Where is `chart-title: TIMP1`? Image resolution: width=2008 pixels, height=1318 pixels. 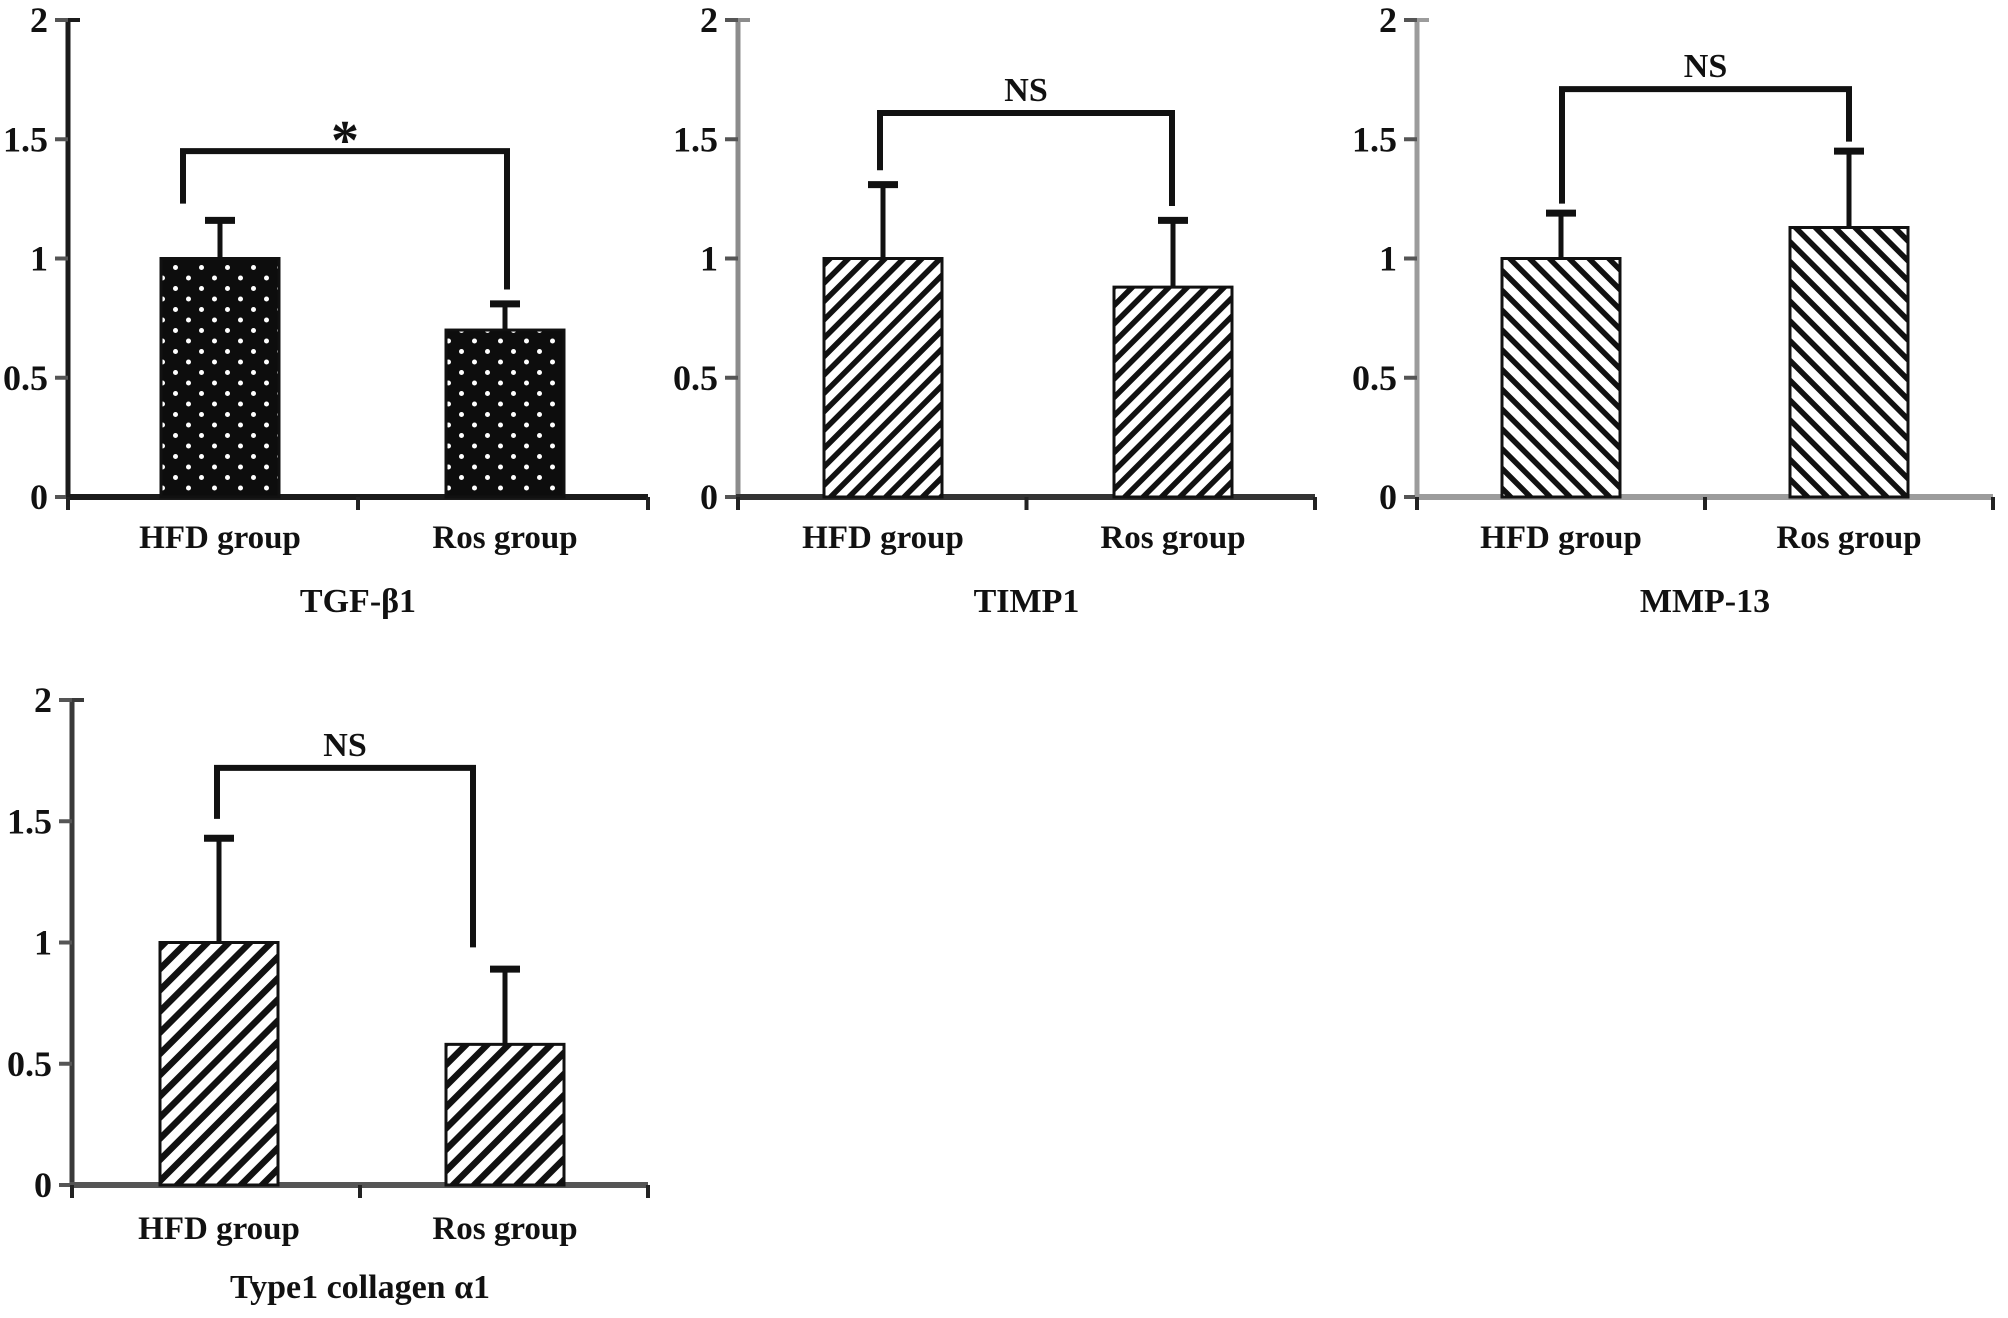
chart-title: TIMP1 is located at coordinates (1027, 601).